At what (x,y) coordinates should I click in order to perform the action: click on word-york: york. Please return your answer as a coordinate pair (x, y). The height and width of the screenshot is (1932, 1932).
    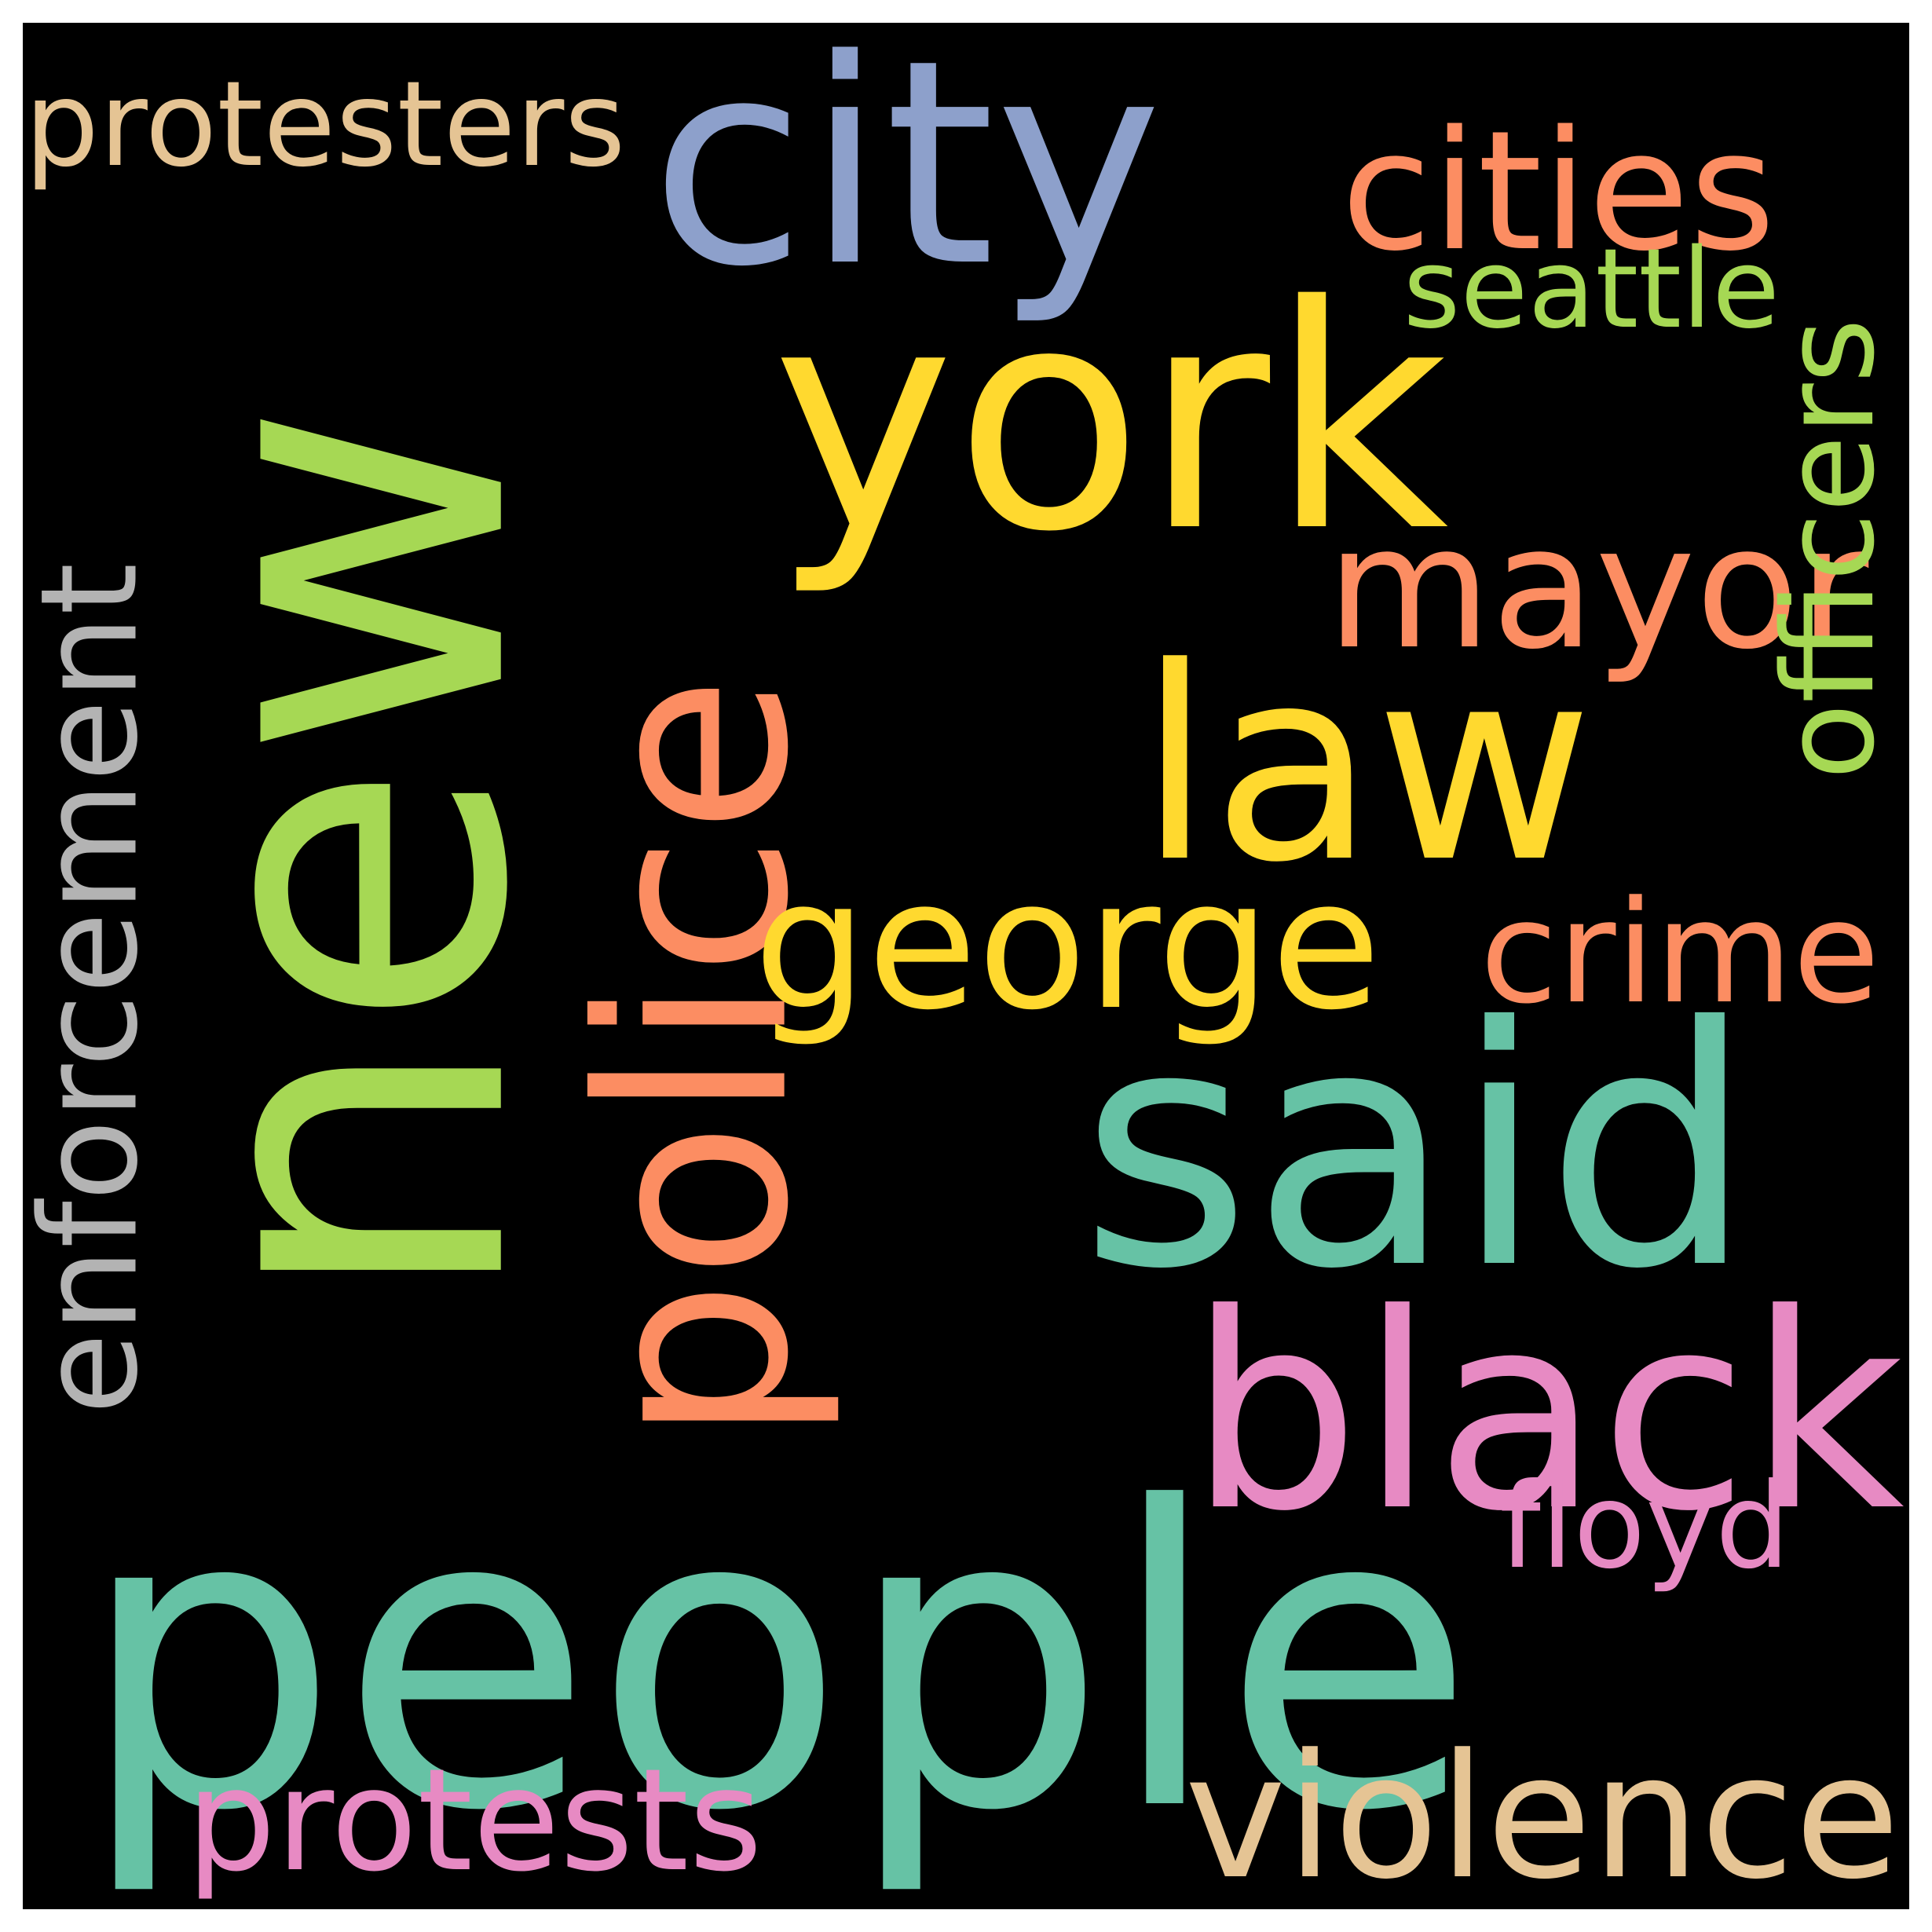
    Looking at the image, I should click on (1111, 419).